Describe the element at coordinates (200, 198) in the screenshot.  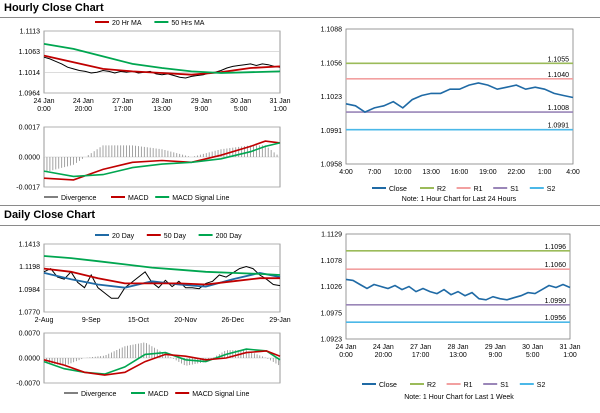
I see `hourly-macd-legend-label-macd-signal-line: MACD Signal Line` at that location.